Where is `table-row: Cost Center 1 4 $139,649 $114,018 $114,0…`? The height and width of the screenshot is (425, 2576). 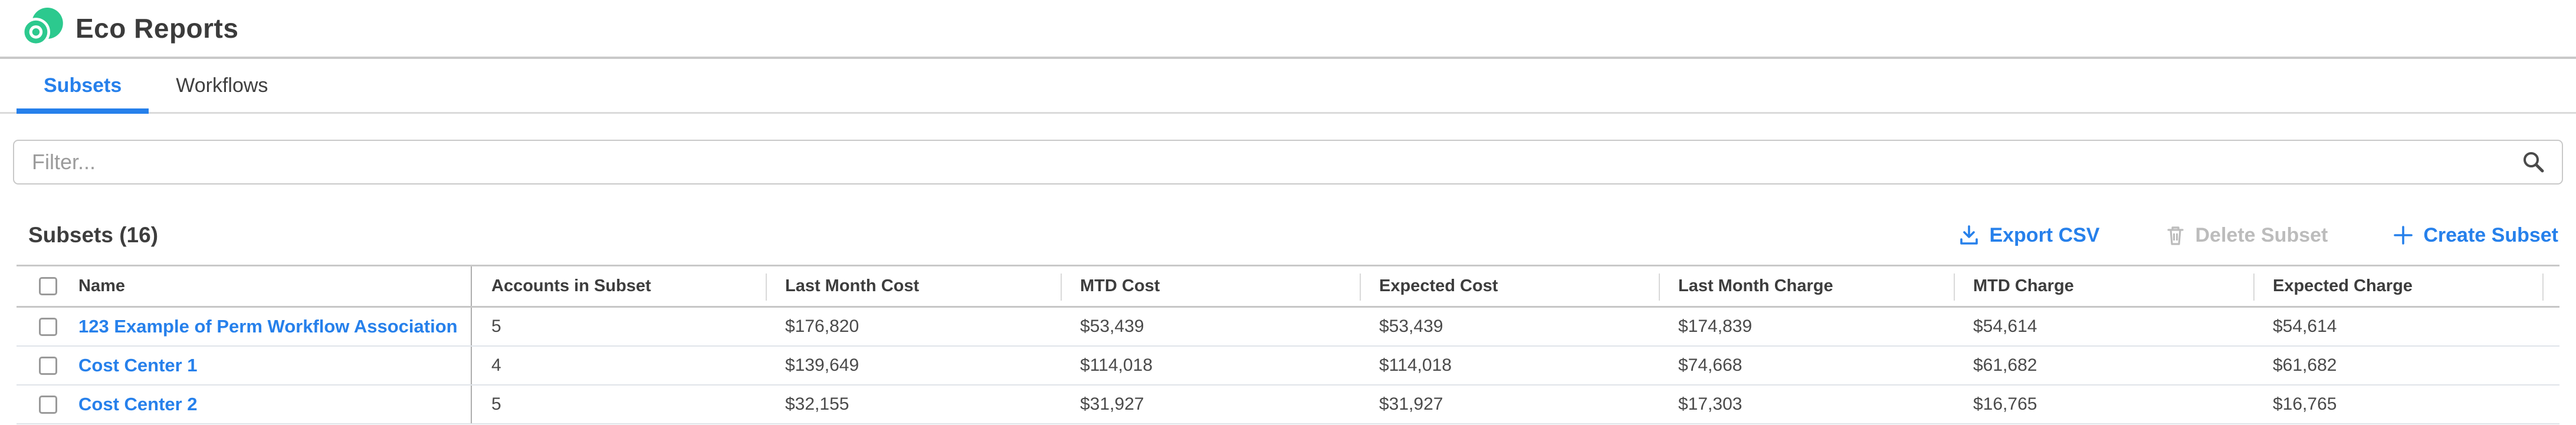 table-row: Cost Center 1 4 $139,649 $114,018 $114,0… is located at coordinates (1288, 366).